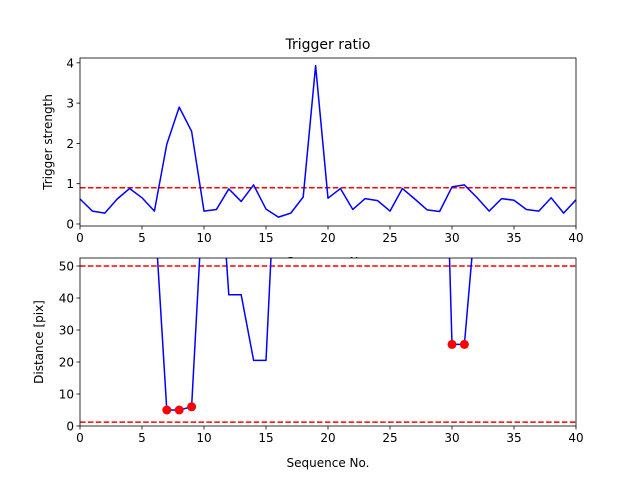 The width and height of the screenshot is (640, 480). What do you see at coordinates (70, 63) in the screenshot?
I see `top-y-tick-label: 4` at bounding box center [70, 63].